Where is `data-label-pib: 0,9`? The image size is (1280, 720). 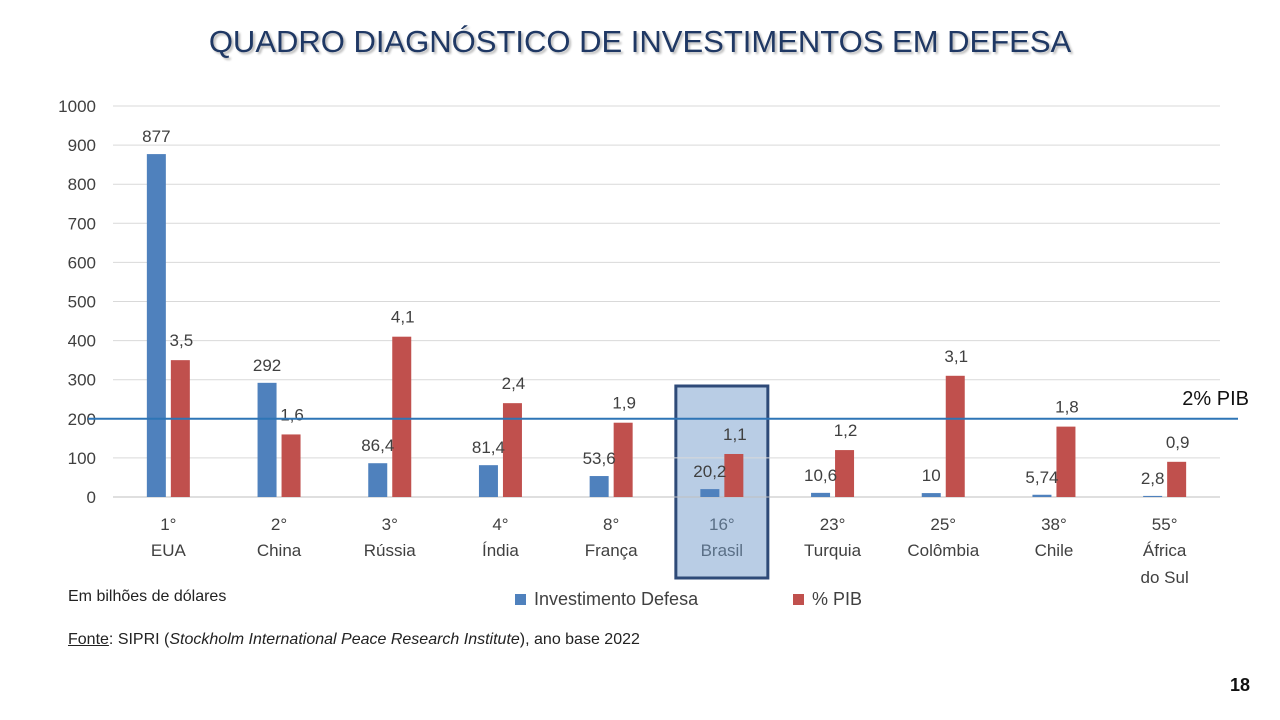
data-label-pib: 0,9 is located at coordinates (1178, 442).